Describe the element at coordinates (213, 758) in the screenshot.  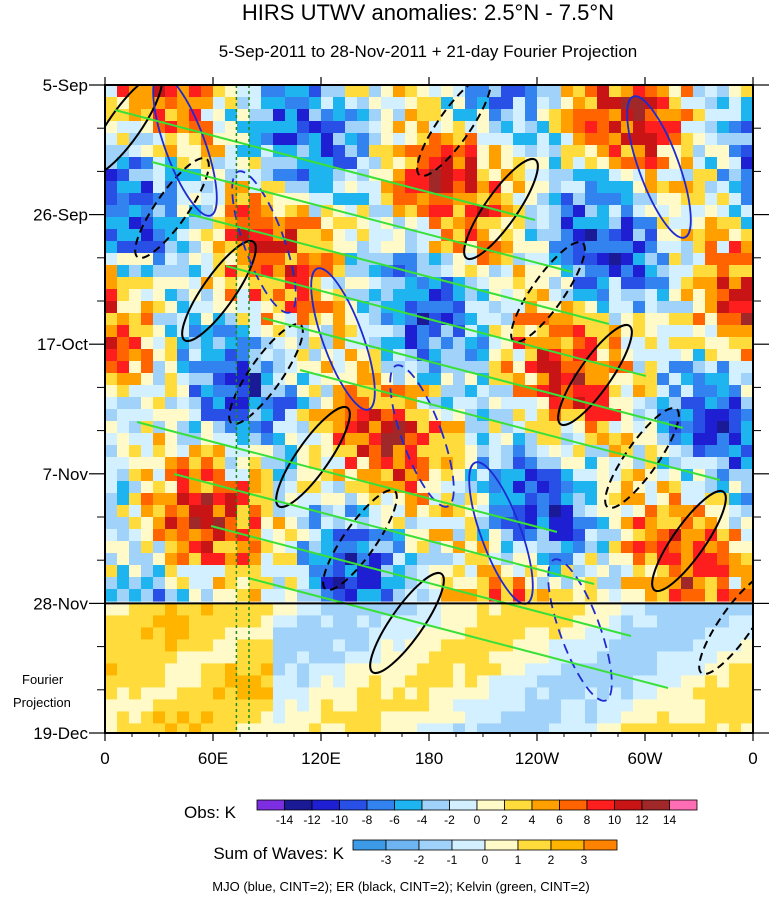
I see `x-tick-label: 60E` at that location.